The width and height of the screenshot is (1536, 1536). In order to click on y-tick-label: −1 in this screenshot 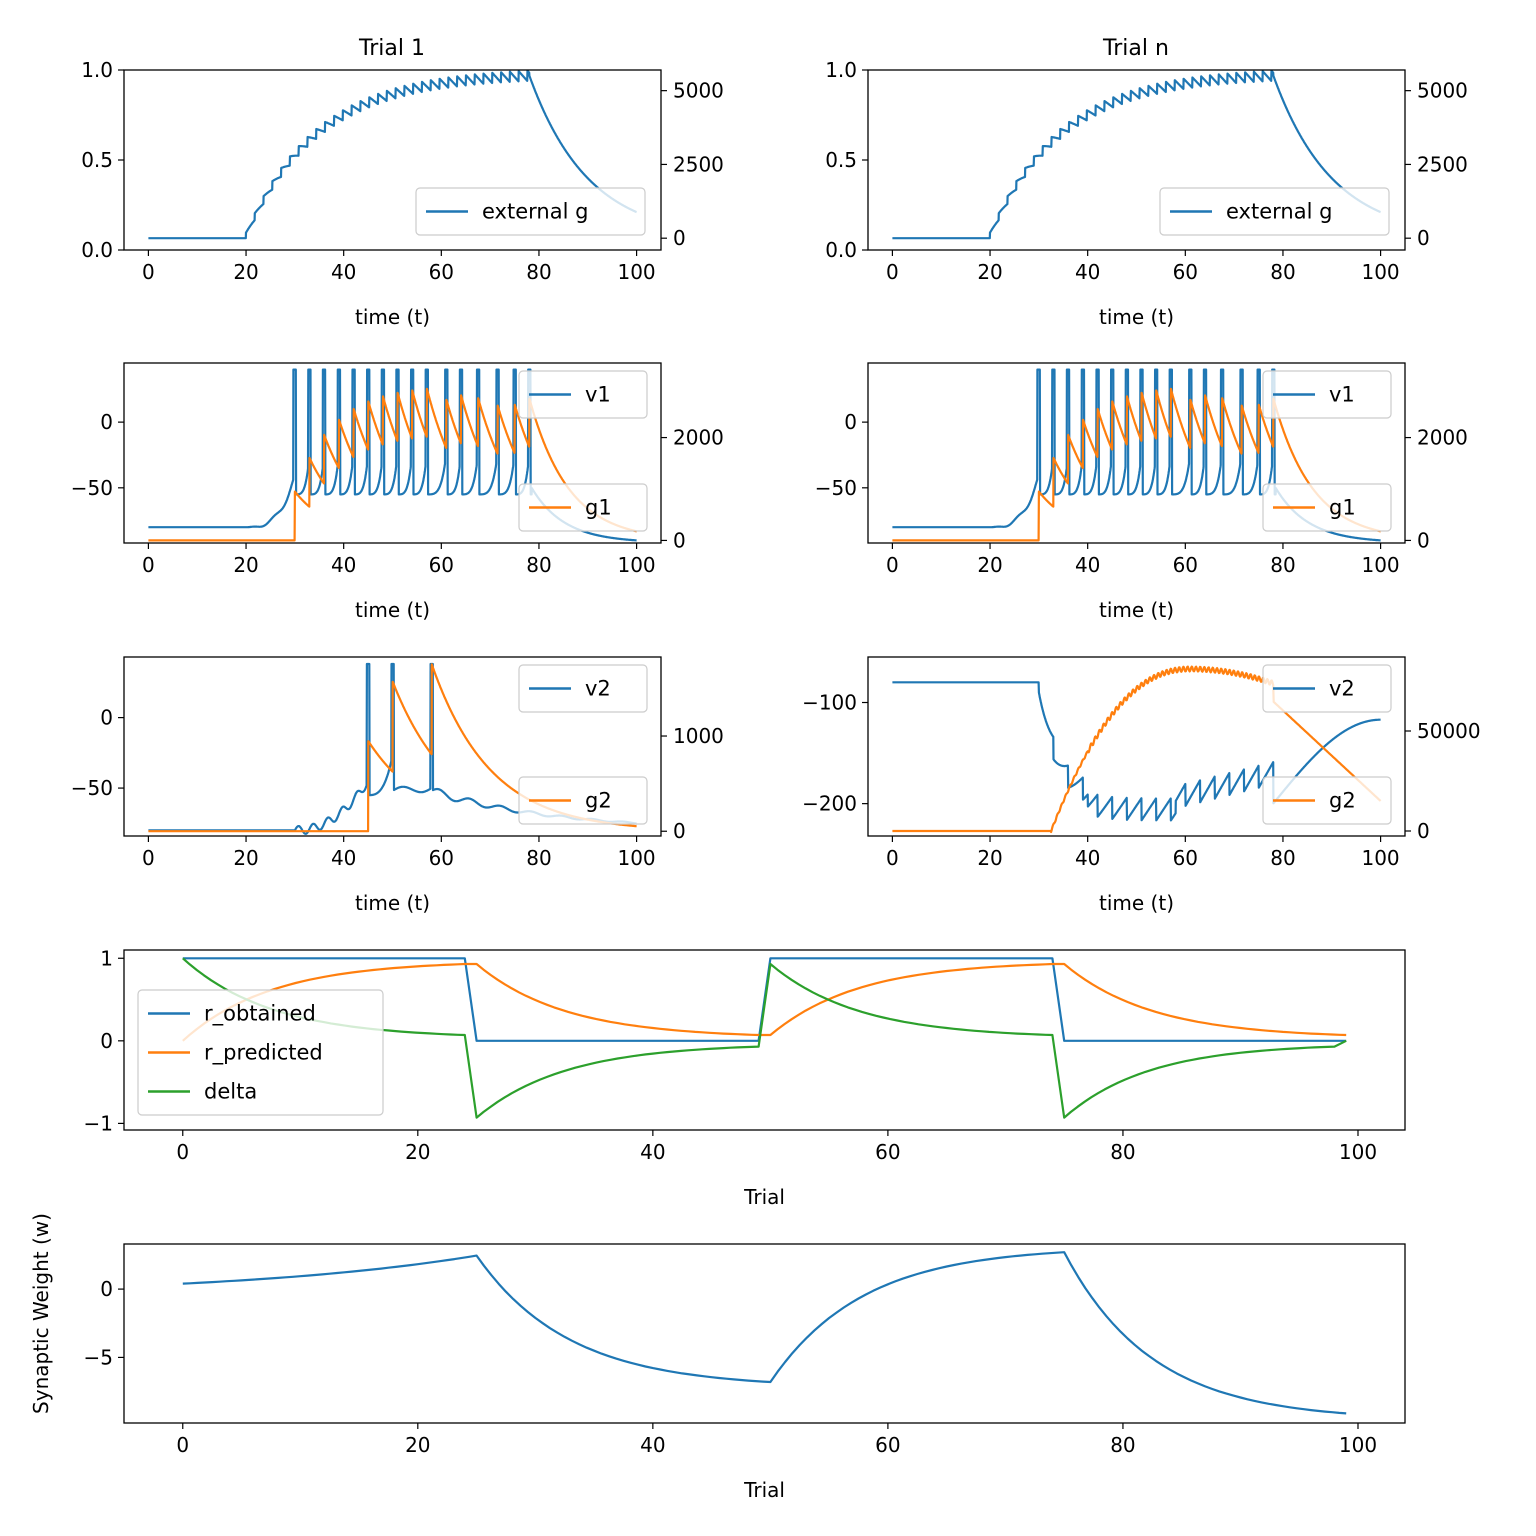, I will do `click(98, 1123)`.